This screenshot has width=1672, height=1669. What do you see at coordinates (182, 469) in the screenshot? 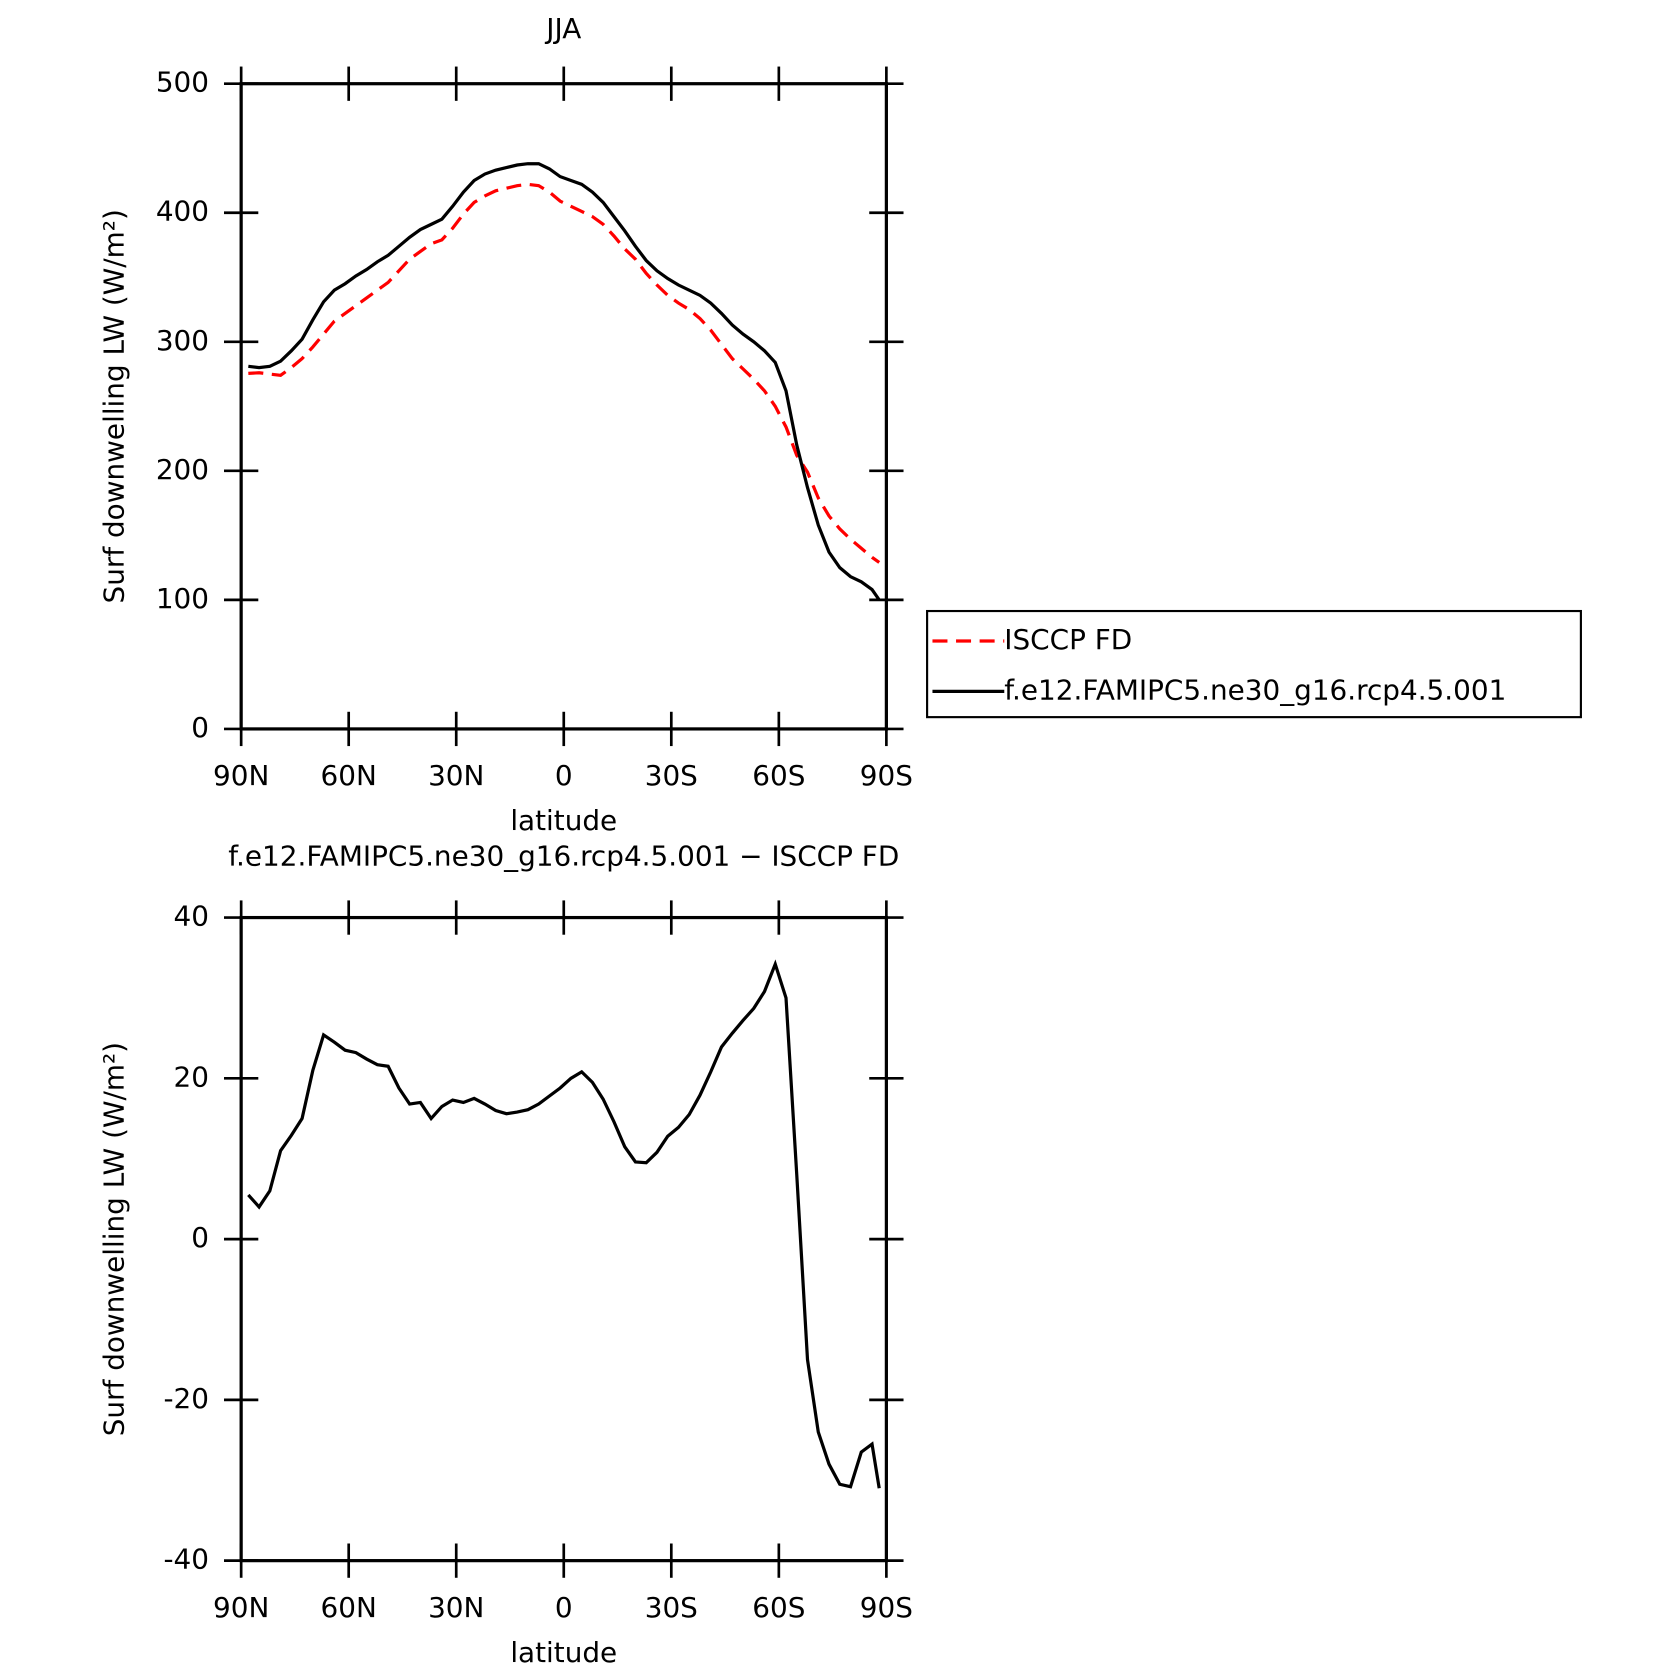
I see `y-tick-label: 200` at bounding box center [182, 469].